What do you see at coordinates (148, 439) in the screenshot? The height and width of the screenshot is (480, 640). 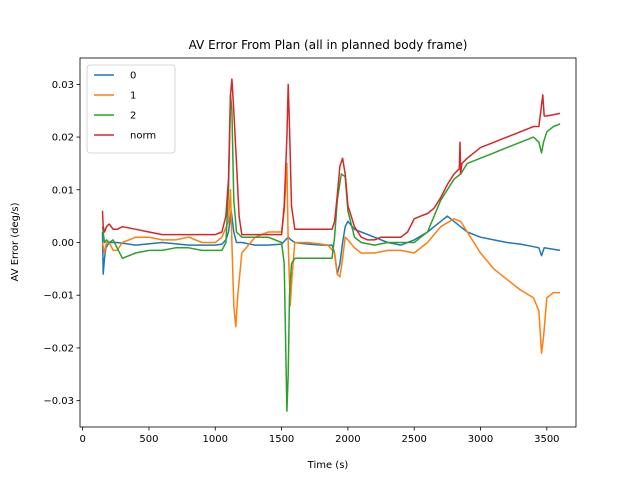 I see `x-tick-label: 500` at bounding box center [148, 439].